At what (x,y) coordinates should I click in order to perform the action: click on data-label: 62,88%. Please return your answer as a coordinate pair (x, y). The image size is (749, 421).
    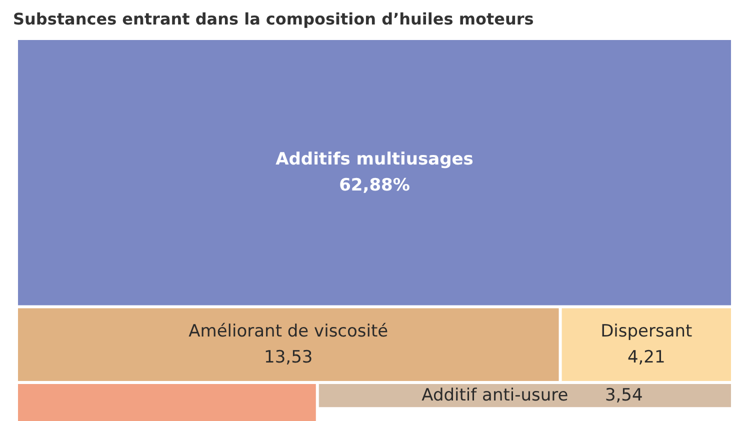
    Looking at the image, I should click on (374, 186).